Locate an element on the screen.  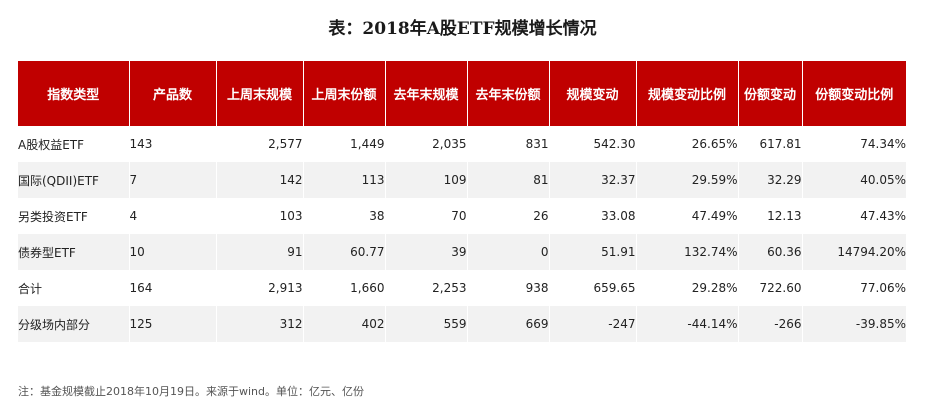
cell-scale-change: 33.08 is located at coordinates (593, 216).